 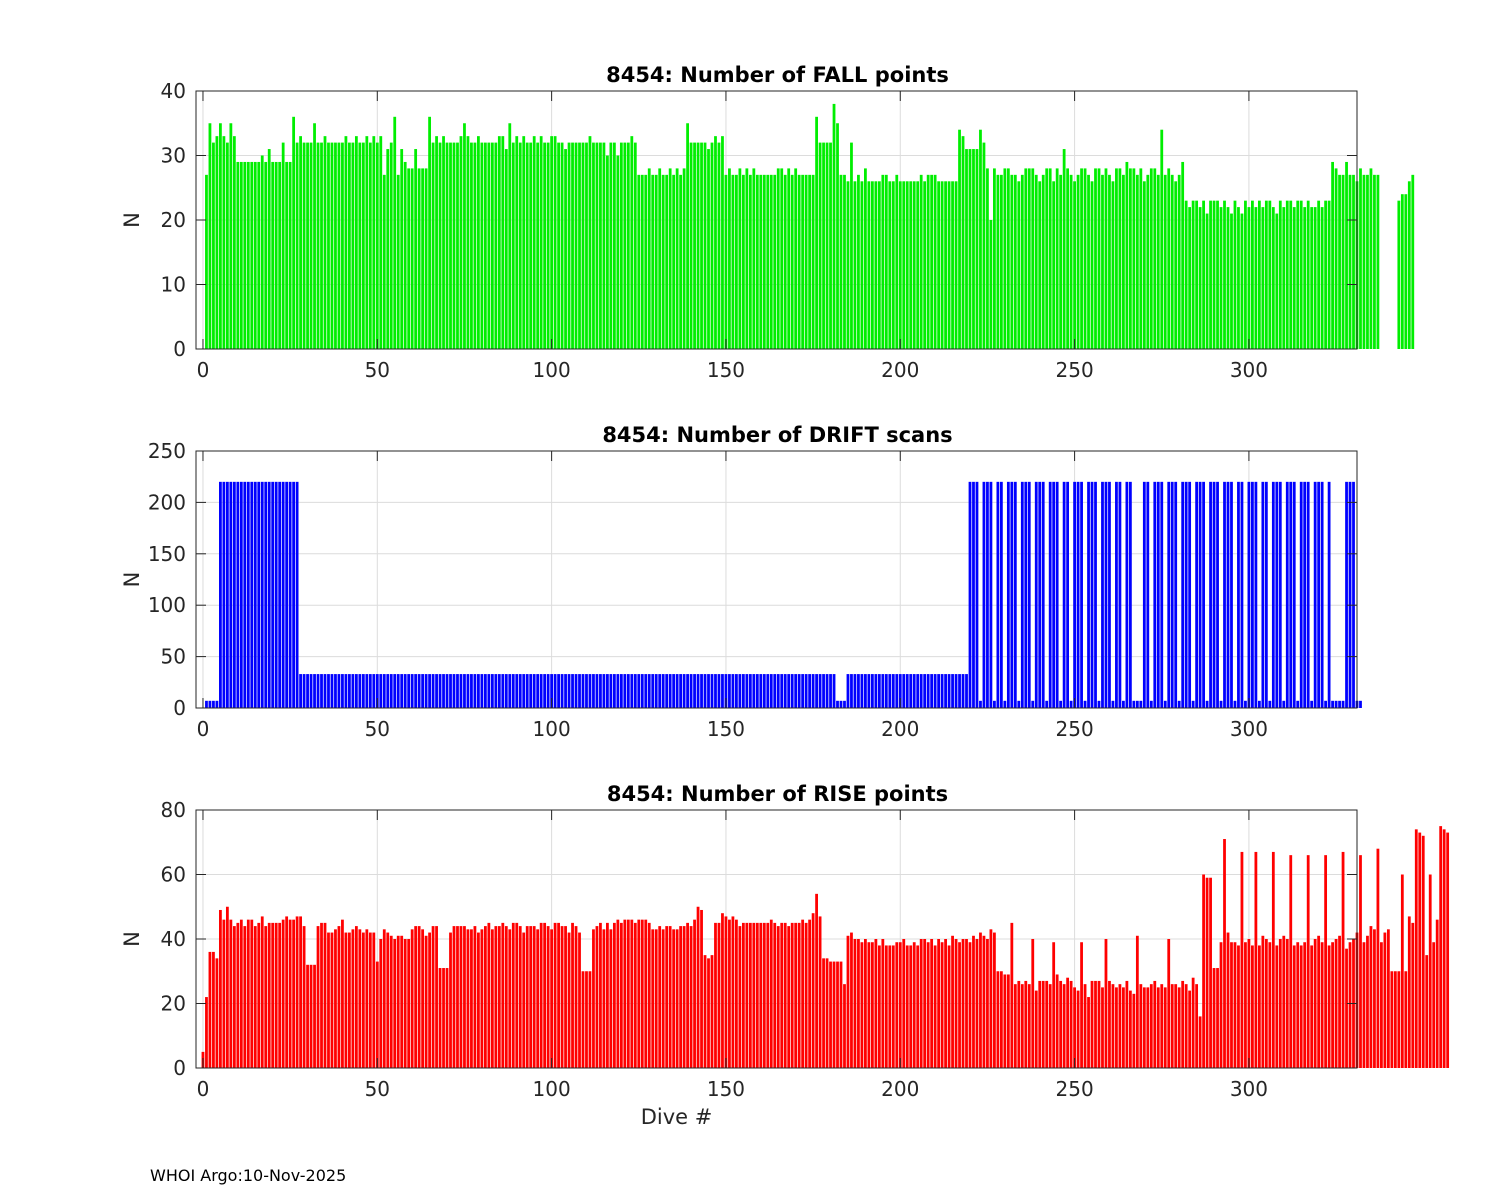 I want to click on x-axis-label: Dive #, so click(x=677, y=1117).